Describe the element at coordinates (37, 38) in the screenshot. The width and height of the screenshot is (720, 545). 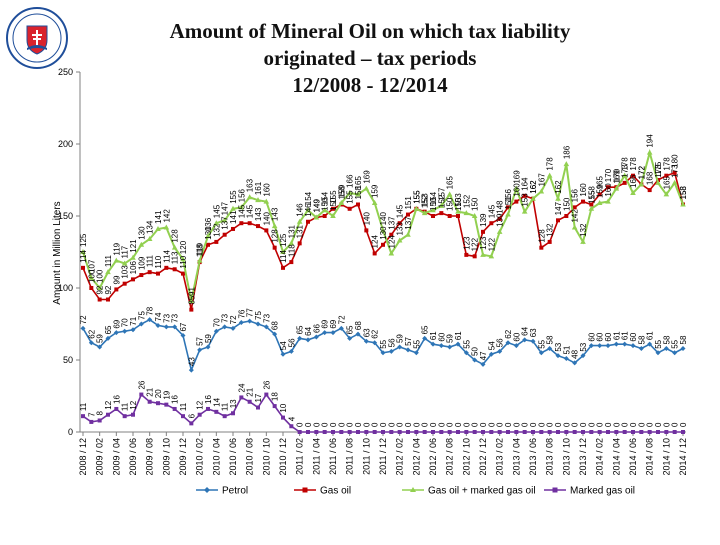
I see `ministry-logo` at that location.